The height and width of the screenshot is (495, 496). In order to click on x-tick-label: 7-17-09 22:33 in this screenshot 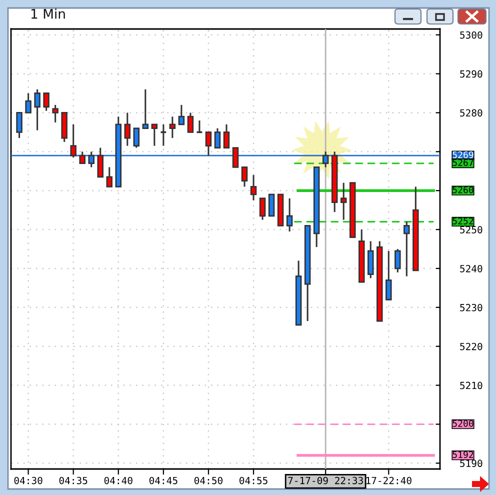, I will do `click(325, 480)`.